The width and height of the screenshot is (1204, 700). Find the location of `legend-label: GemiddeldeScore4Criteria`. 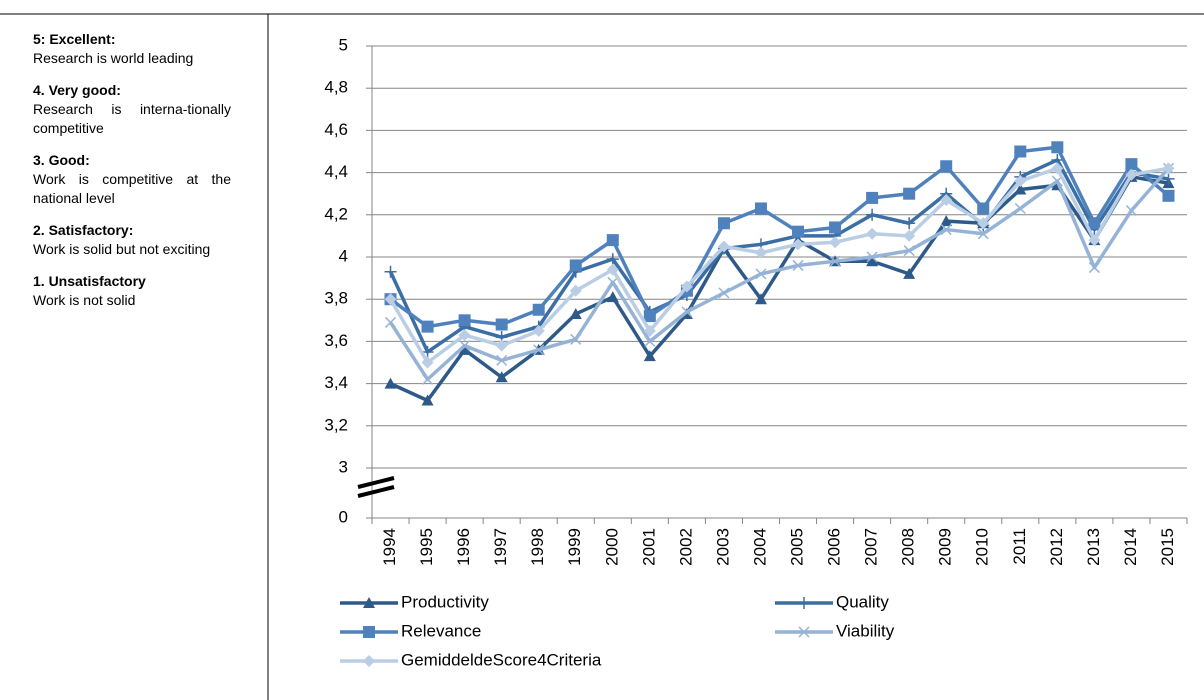

legend-label: GemiddeldeScore4Criteria is located at coordinates (501, 659).